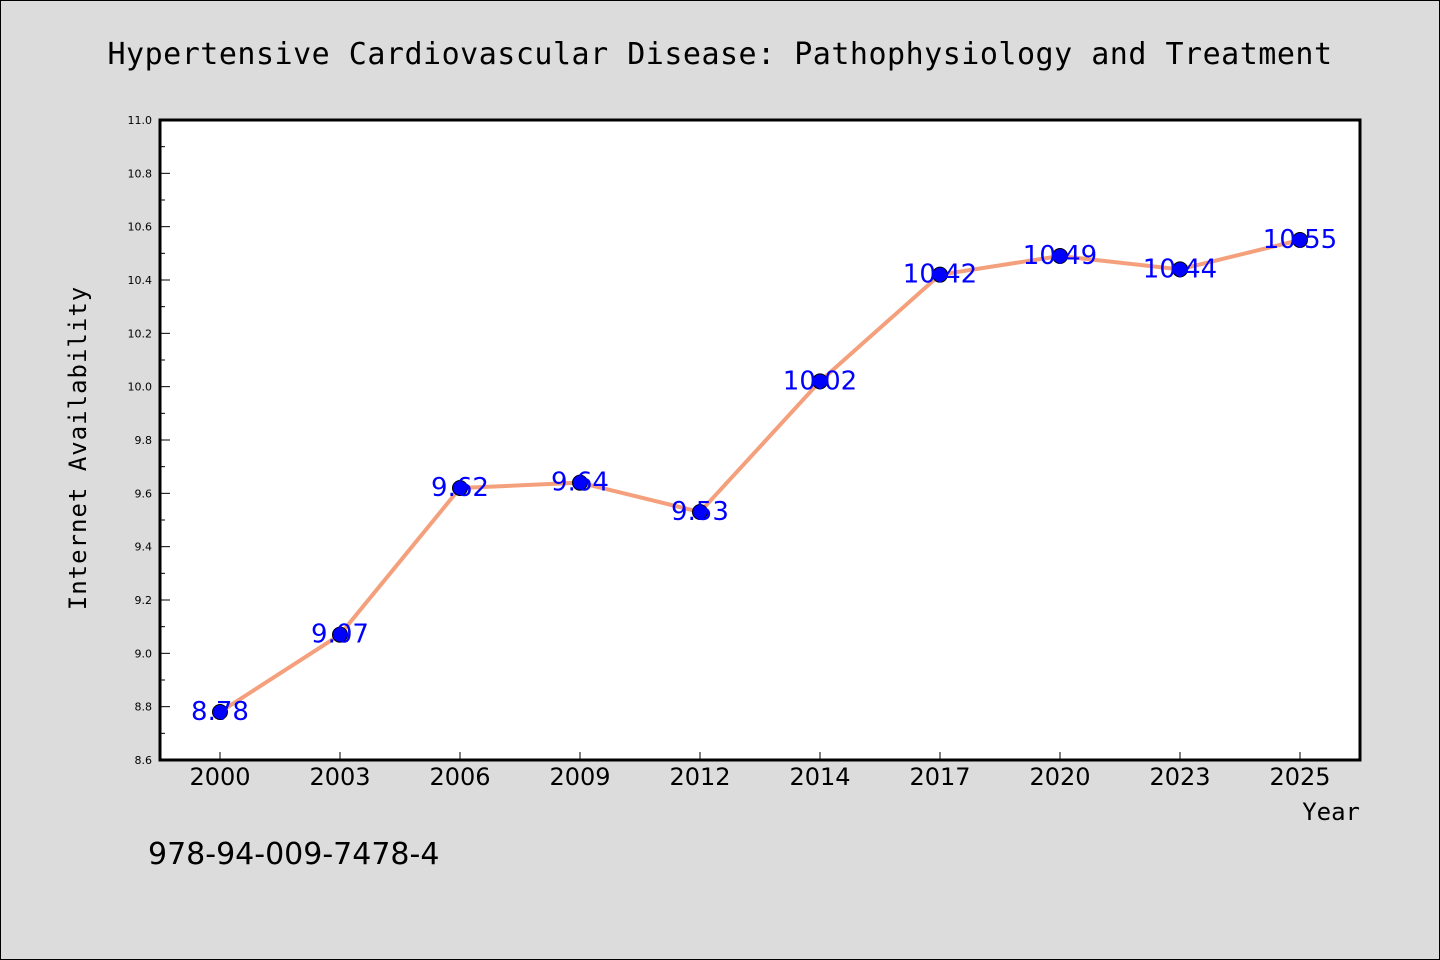 The image size is (1440, 960). What do you see at coordinates (144, 760) in the screenshot?
I see `y-tick-label: 8.6` at bounding box center [144, 760].